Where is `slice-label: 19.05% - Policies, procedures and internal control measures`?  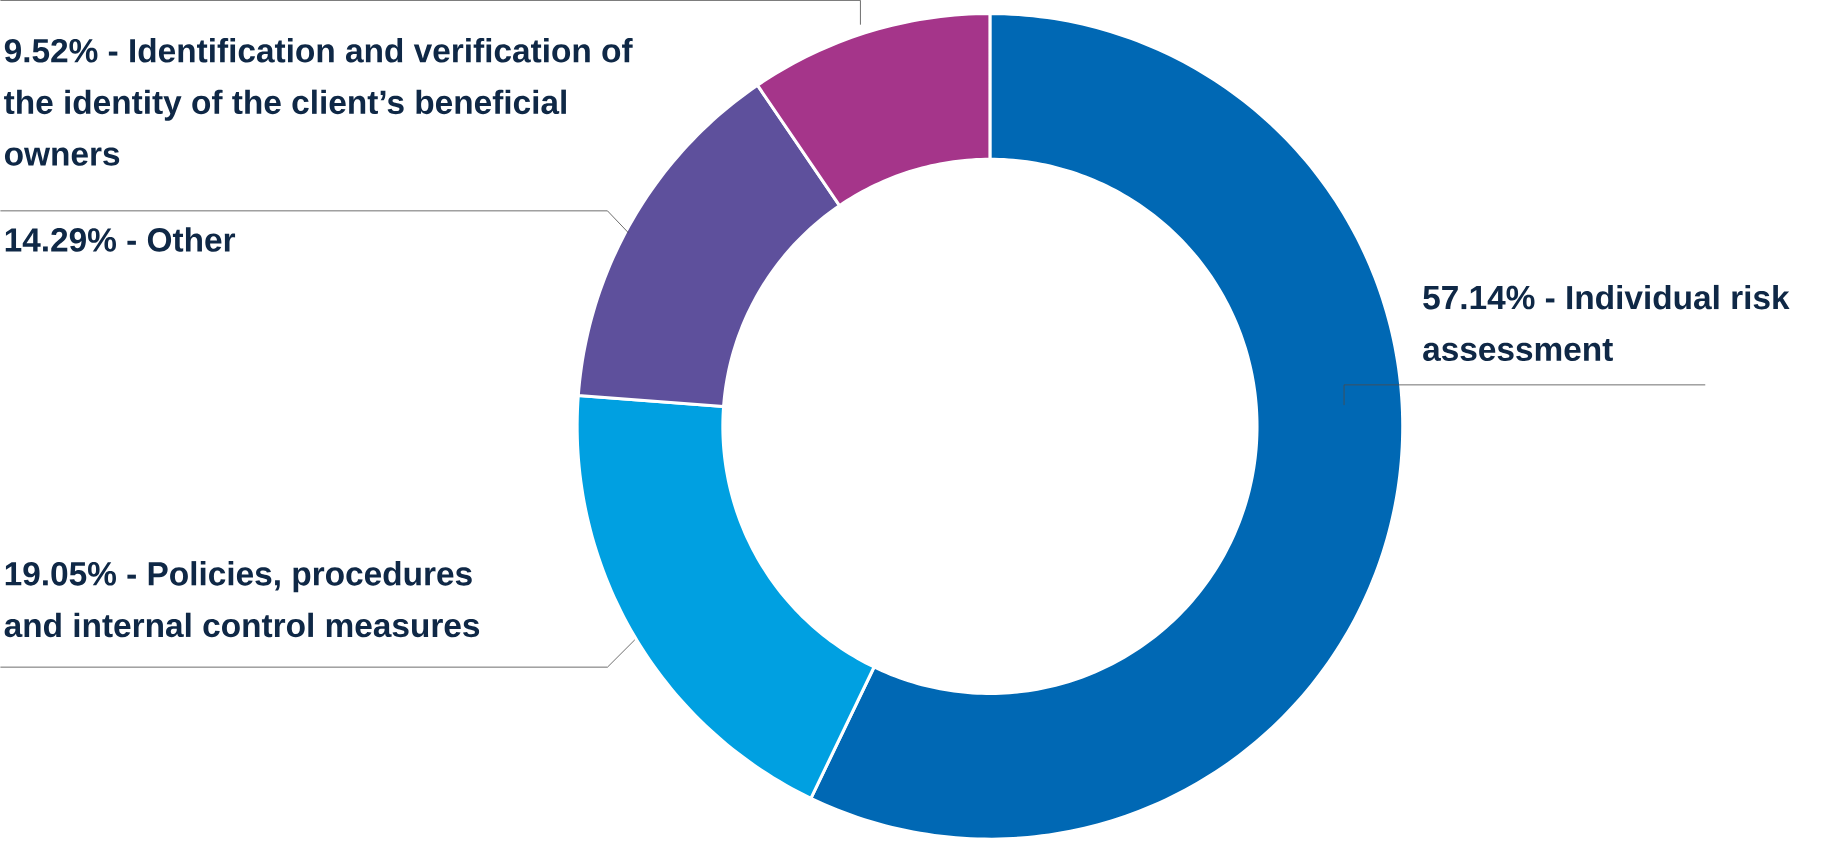
slice-label: 19.05% - Policies, procedures and internal control measures is located at coordinates (242, 599).